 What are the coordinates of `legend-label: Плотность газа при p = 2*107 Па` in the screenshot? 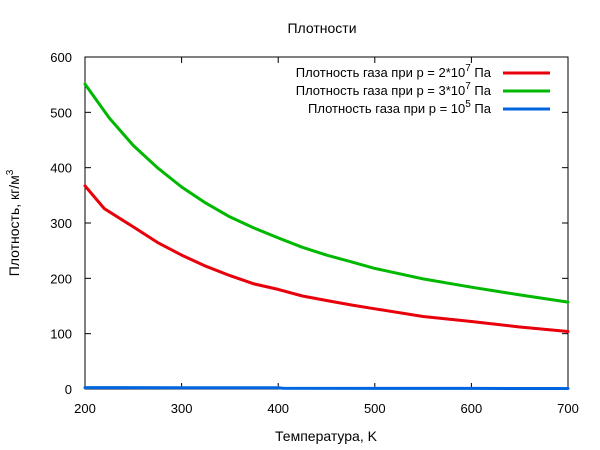 It's located at (394, 71).